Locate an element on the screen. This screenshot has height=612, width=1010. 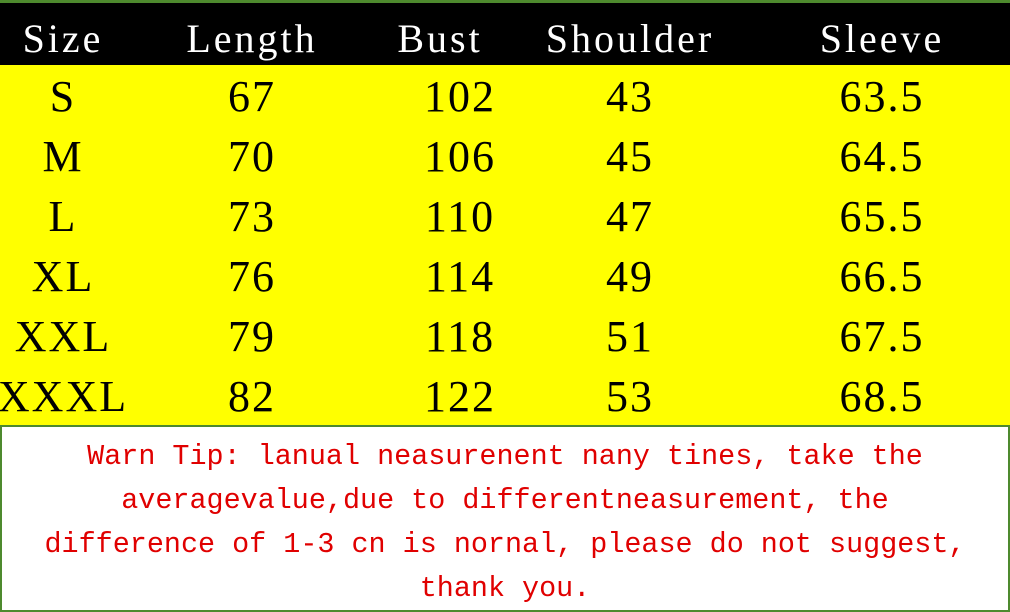
cell-bust: 110 is located at coordinates (460, 216).